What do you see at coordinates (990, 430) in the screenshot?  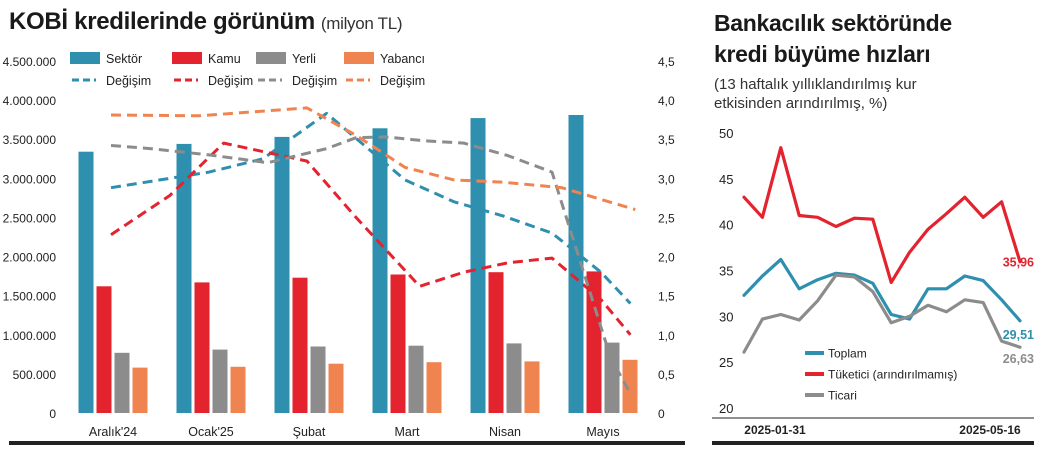 I see `right-x-tick-label: 2025-05-16` at bounding box center [990, 430].